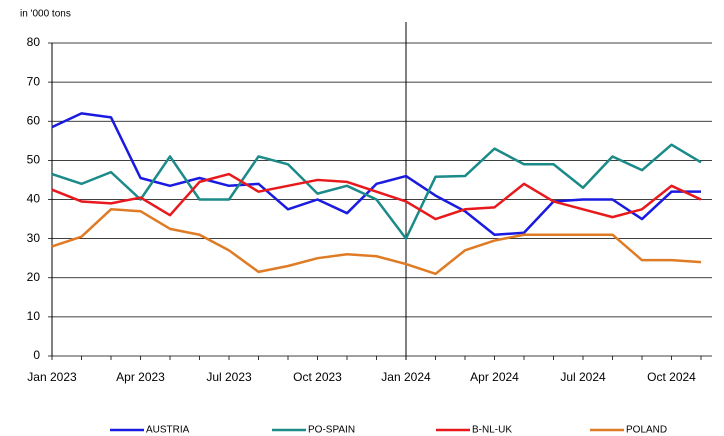 Image resolution: width=724 pixels, height=436 pixels. I want to click on x-tick-label: Oct 2024, so click(671, 377).